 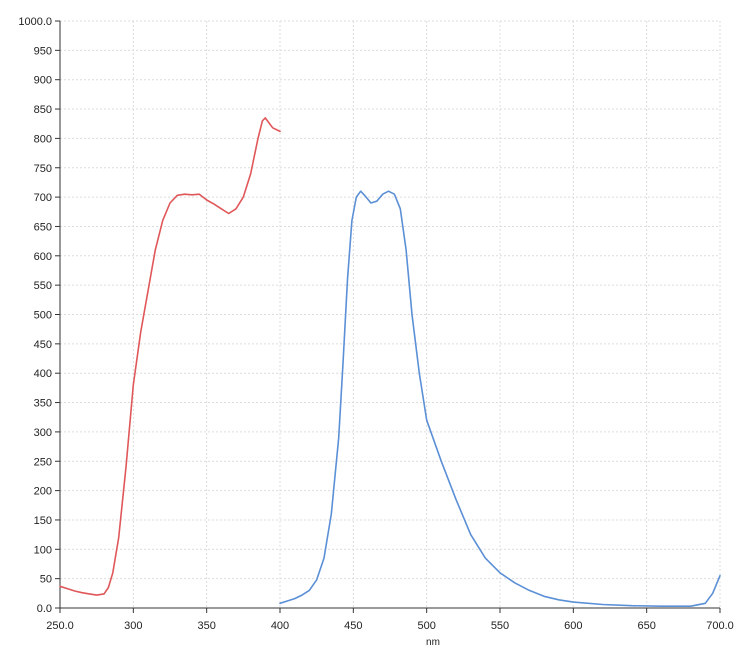 What do you see at coordinates (43, 404) in the screenshot?
I see `y-tick-label: 350` at bounding box center [43, 404].